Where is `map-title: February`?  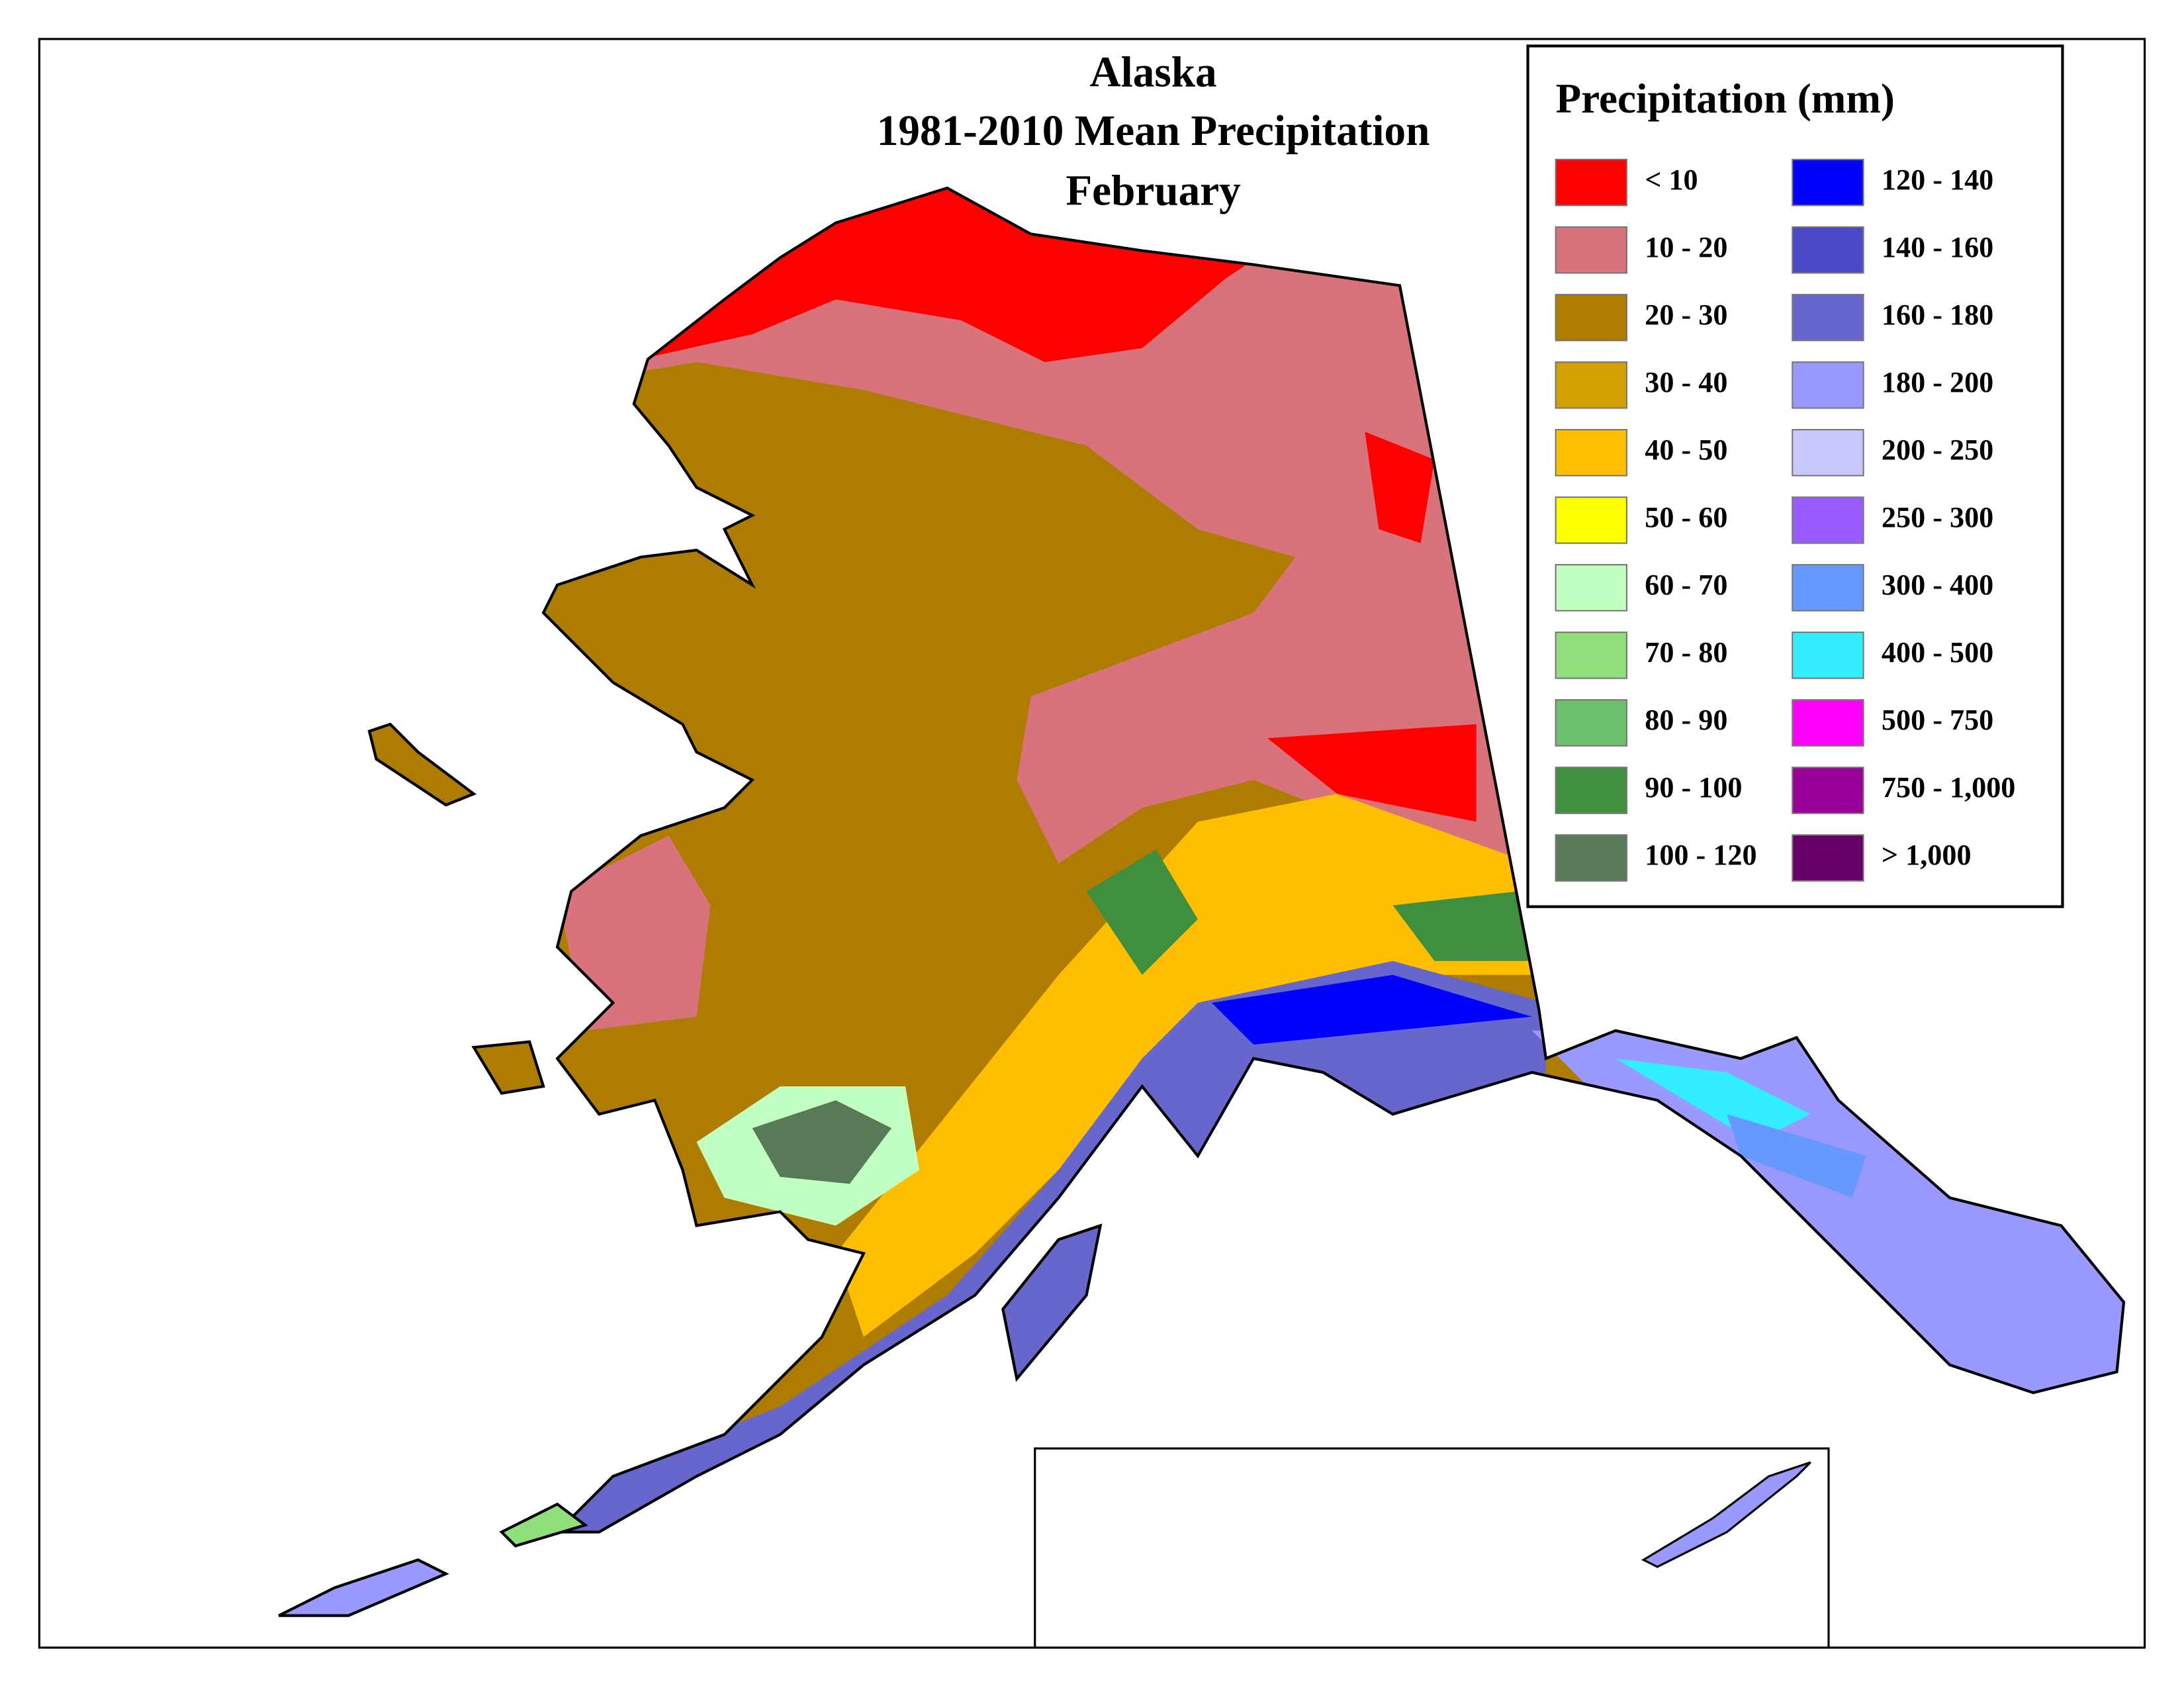
map-title: February is located at coordinates (1153, 191).